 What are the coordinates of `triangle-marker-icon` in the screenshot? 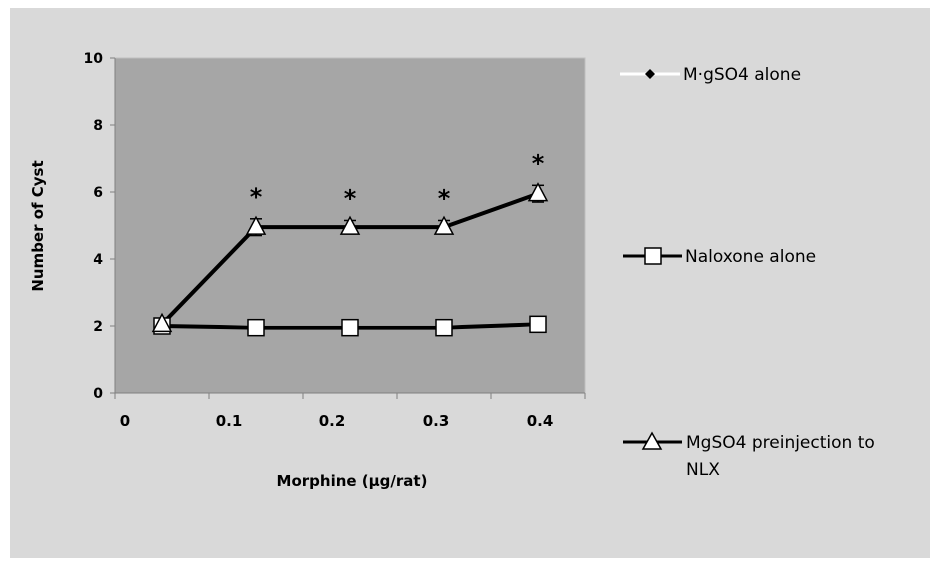 It's located at (652, 440).